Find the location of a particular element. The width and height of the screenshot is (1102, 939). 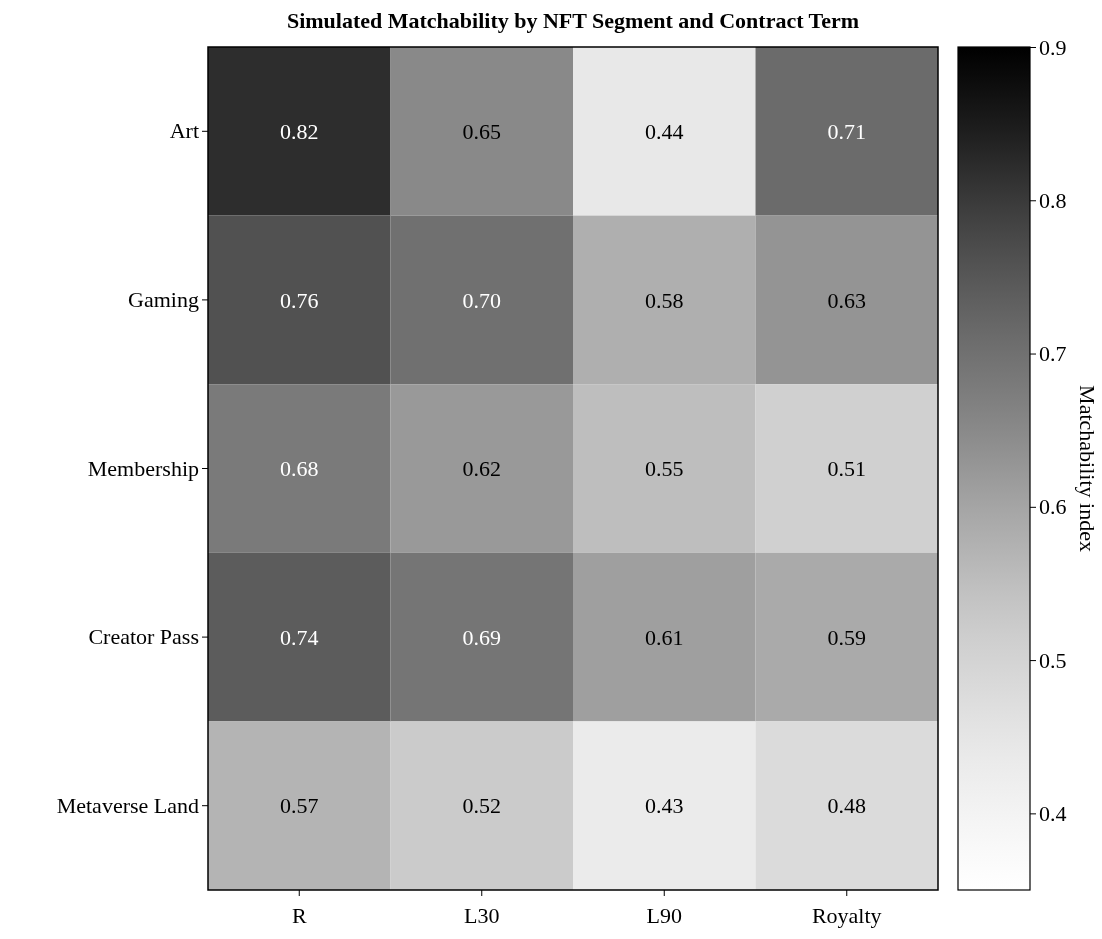

data-label: 0.59 is located at coordinates (846, 637).